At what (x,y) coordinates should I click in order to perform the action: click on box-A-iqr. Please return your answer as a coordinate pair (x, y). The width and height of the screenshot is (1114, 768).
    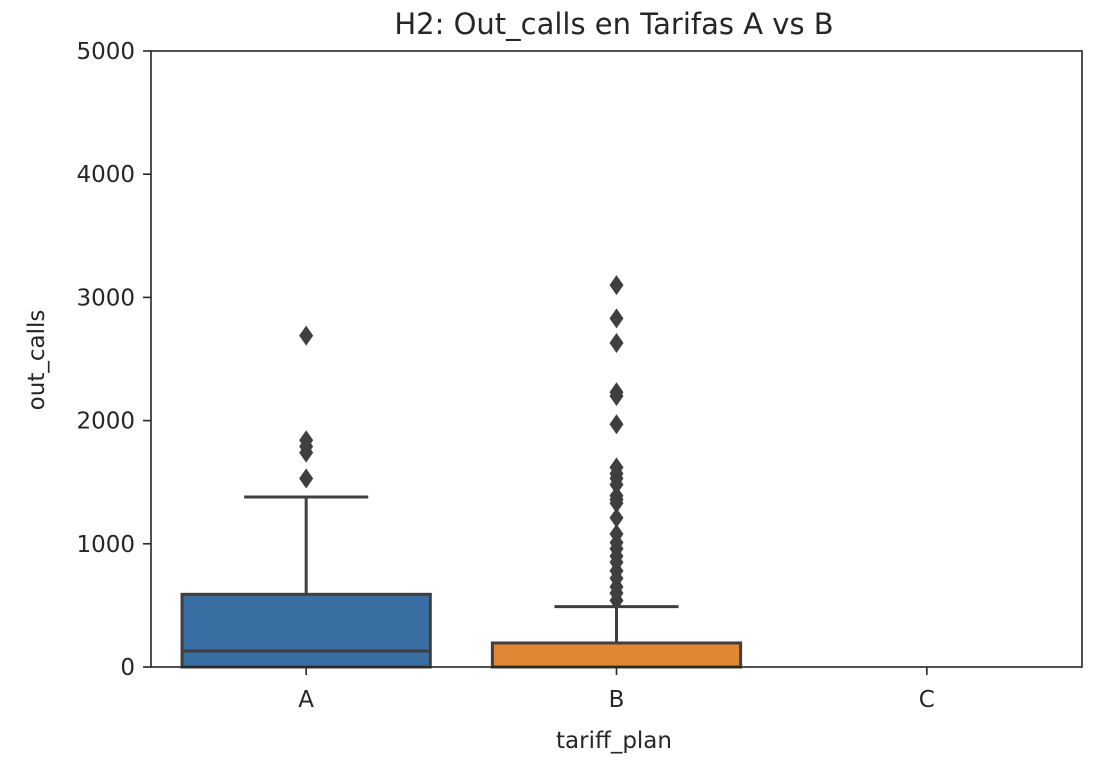
    Looking at the image, I should click on (306, 630).